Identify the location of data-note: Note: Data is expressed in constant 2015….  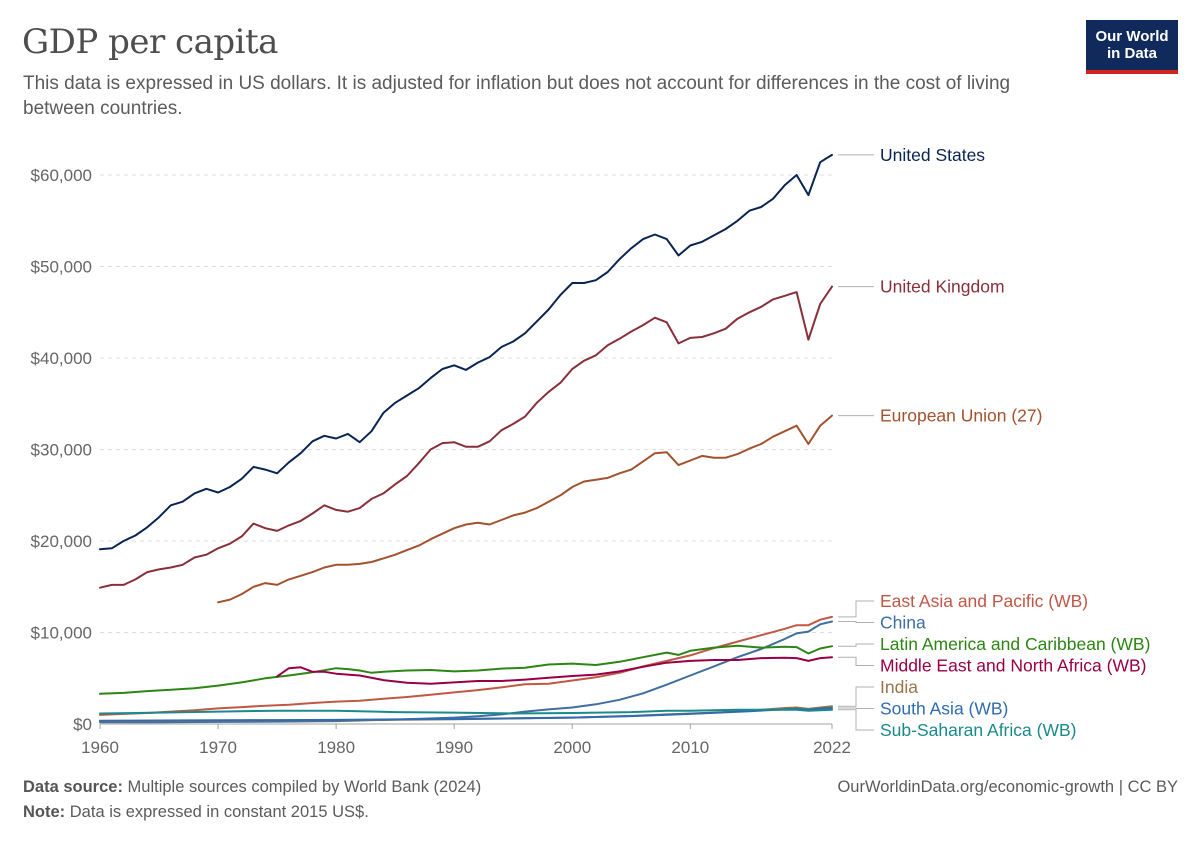
(196, 812).